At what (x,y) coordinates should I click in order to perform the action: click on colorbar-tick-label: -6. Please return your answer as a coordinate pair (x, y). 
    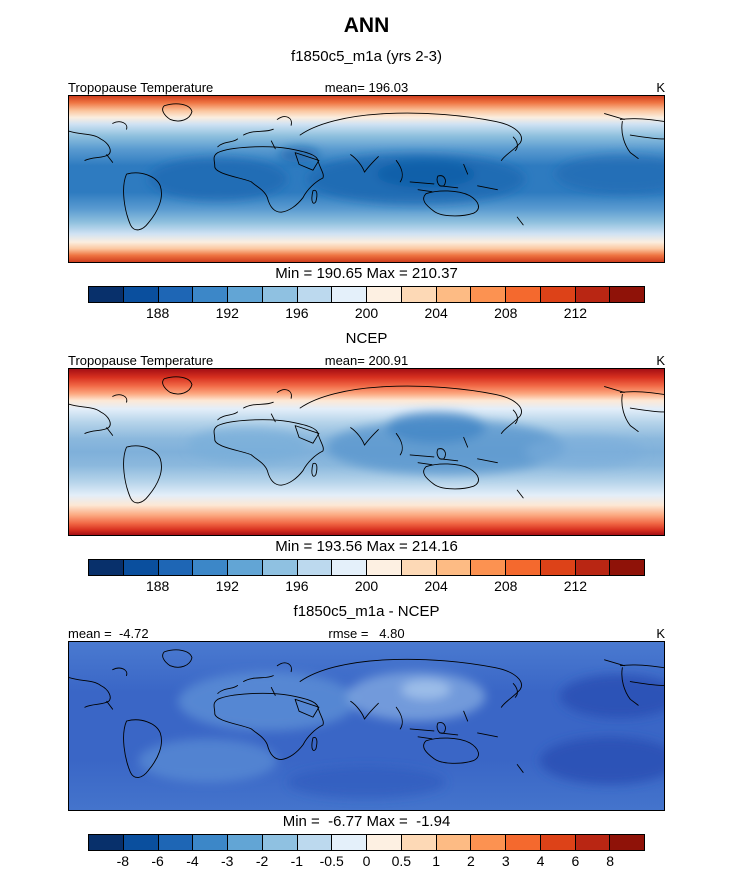
    Looking at the image, I should click on (157, 861).